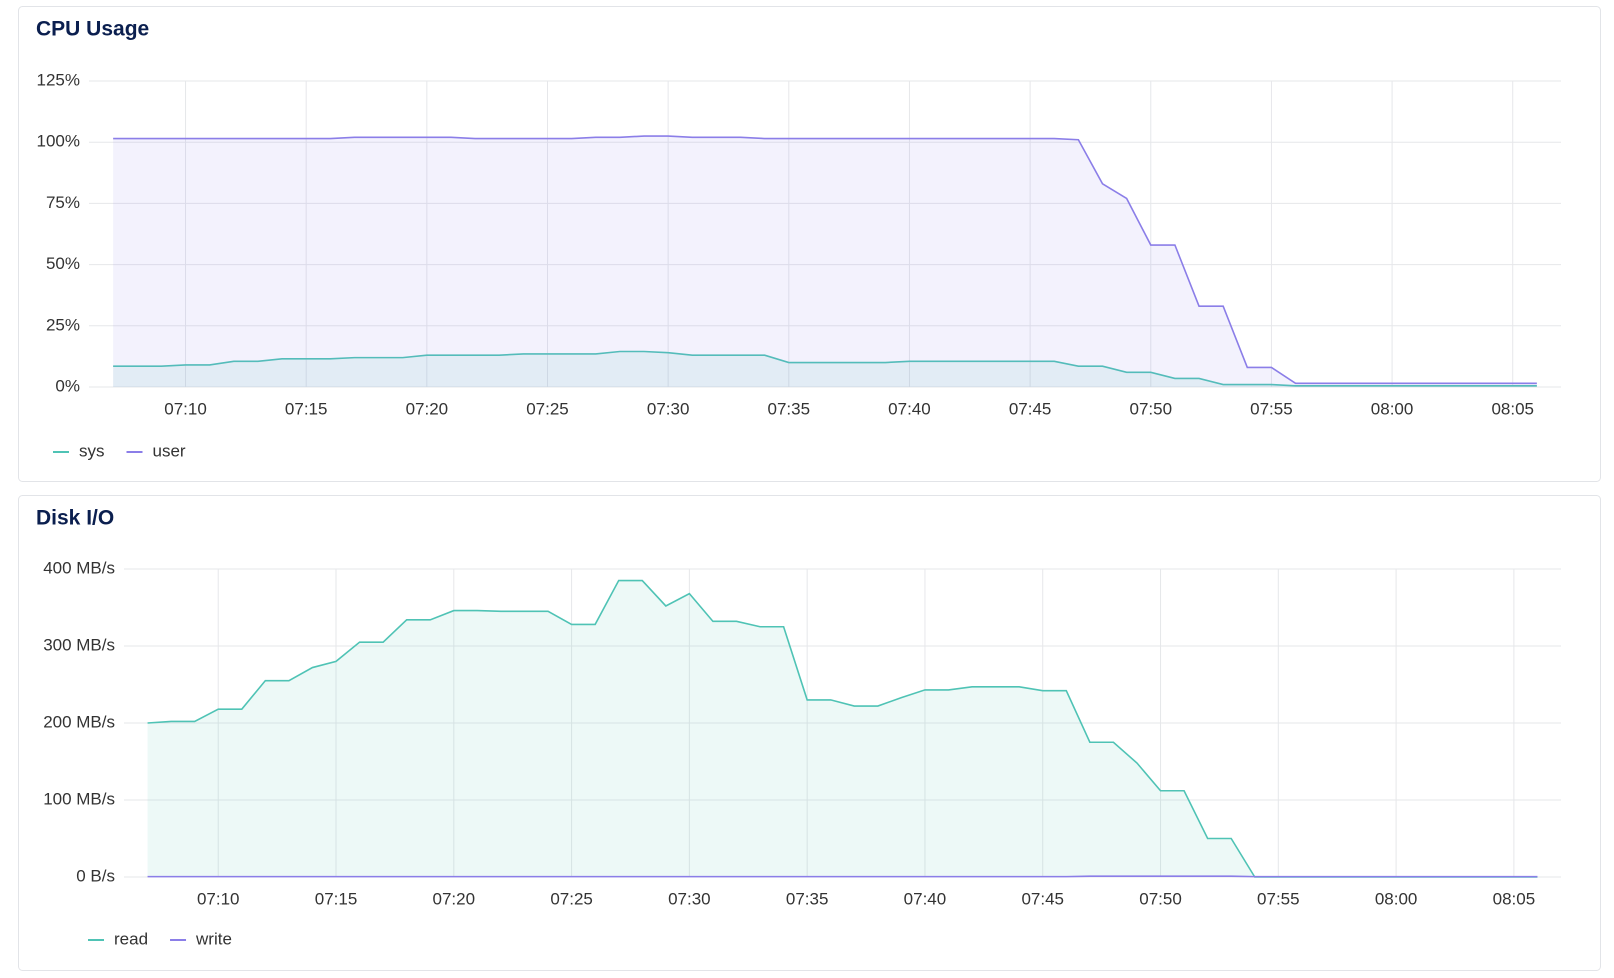 The image size is (1614, 978). What do you see at coordinates (75, 518) in the screenshot?
I see `panel-title: Disk I/O` at bounding box center [75, 518].